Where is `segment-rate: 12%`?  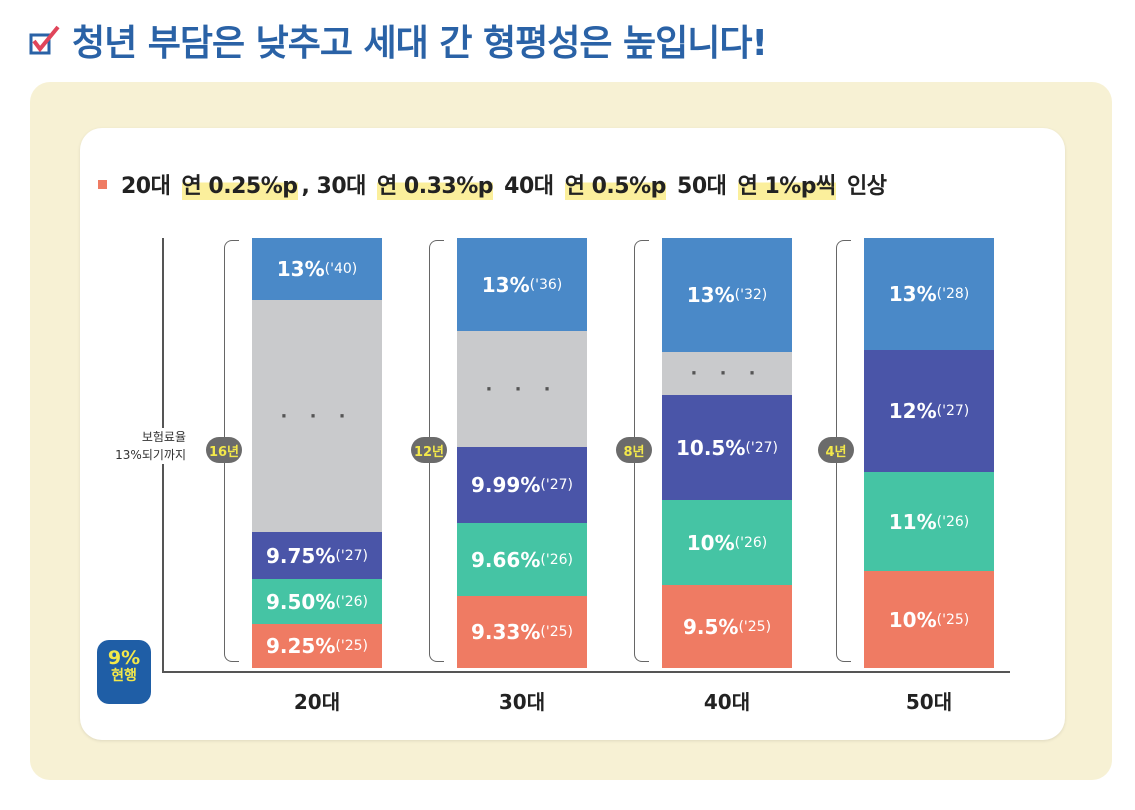
segment-rate: 12% is located at coordinates (912, 411).